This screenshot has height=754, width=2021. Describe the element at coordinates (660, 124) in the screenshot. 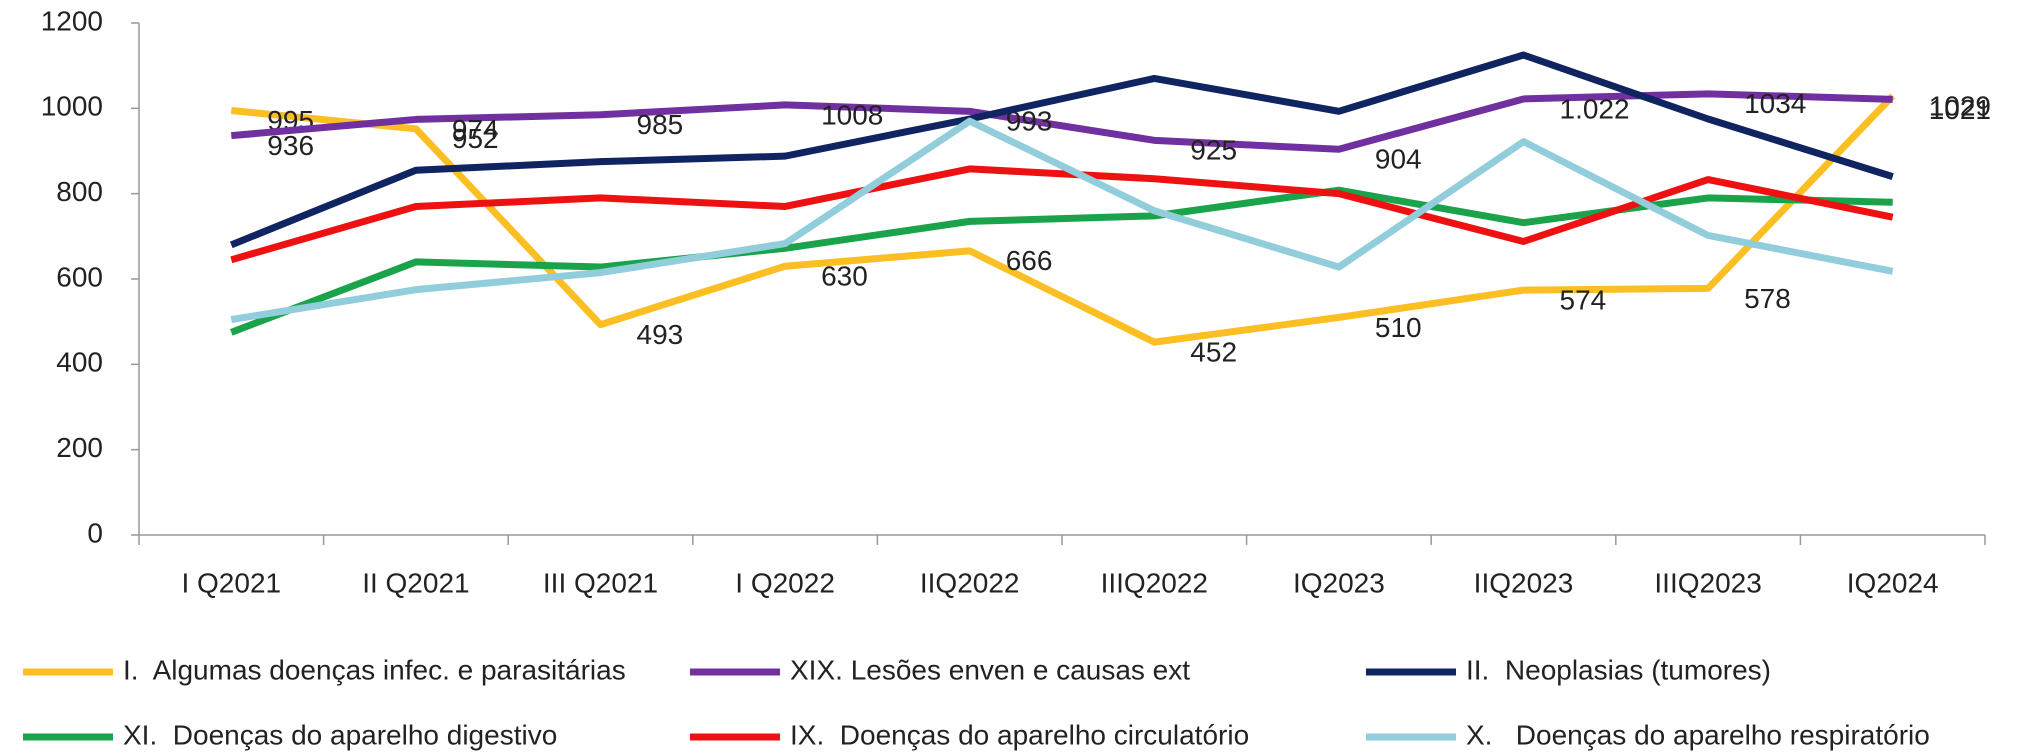

I see `data-label: 985` at that location.